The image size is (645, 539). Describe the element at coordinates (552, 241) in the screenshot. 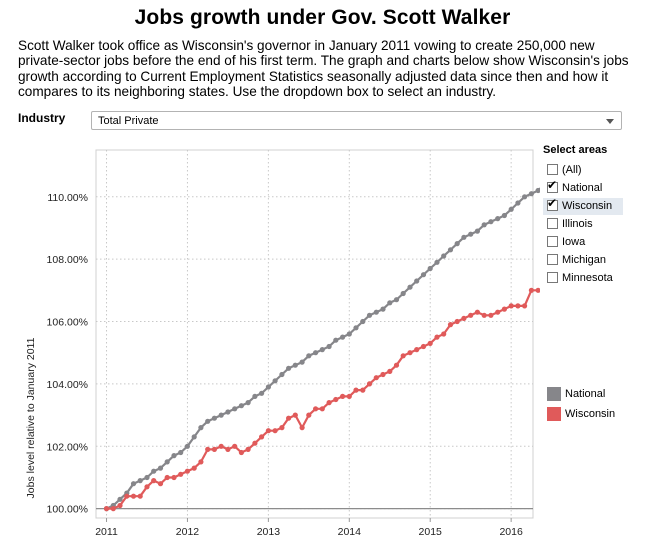

I see `checkbox-iowa` at that location.